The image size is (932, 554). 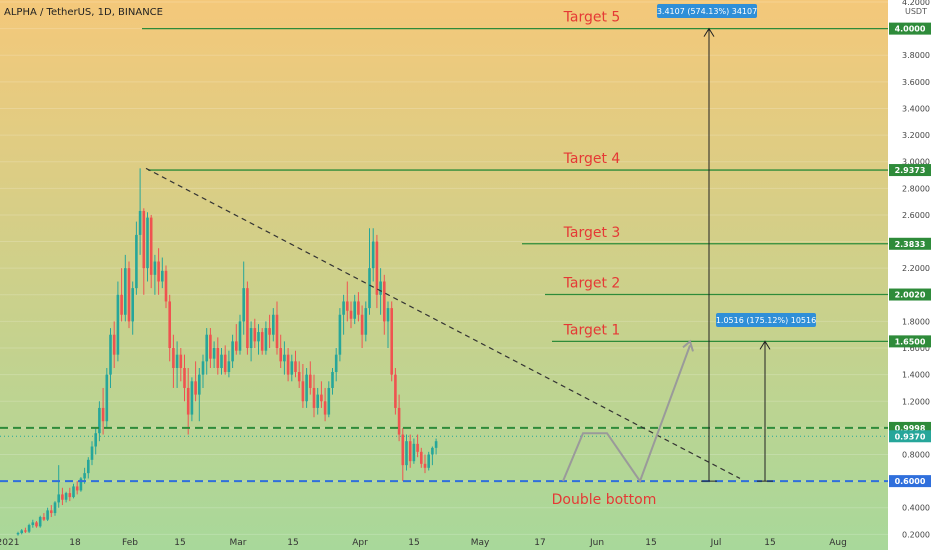 I want to click on price-tag-text: 4.0000, so click(x=910, y=29).